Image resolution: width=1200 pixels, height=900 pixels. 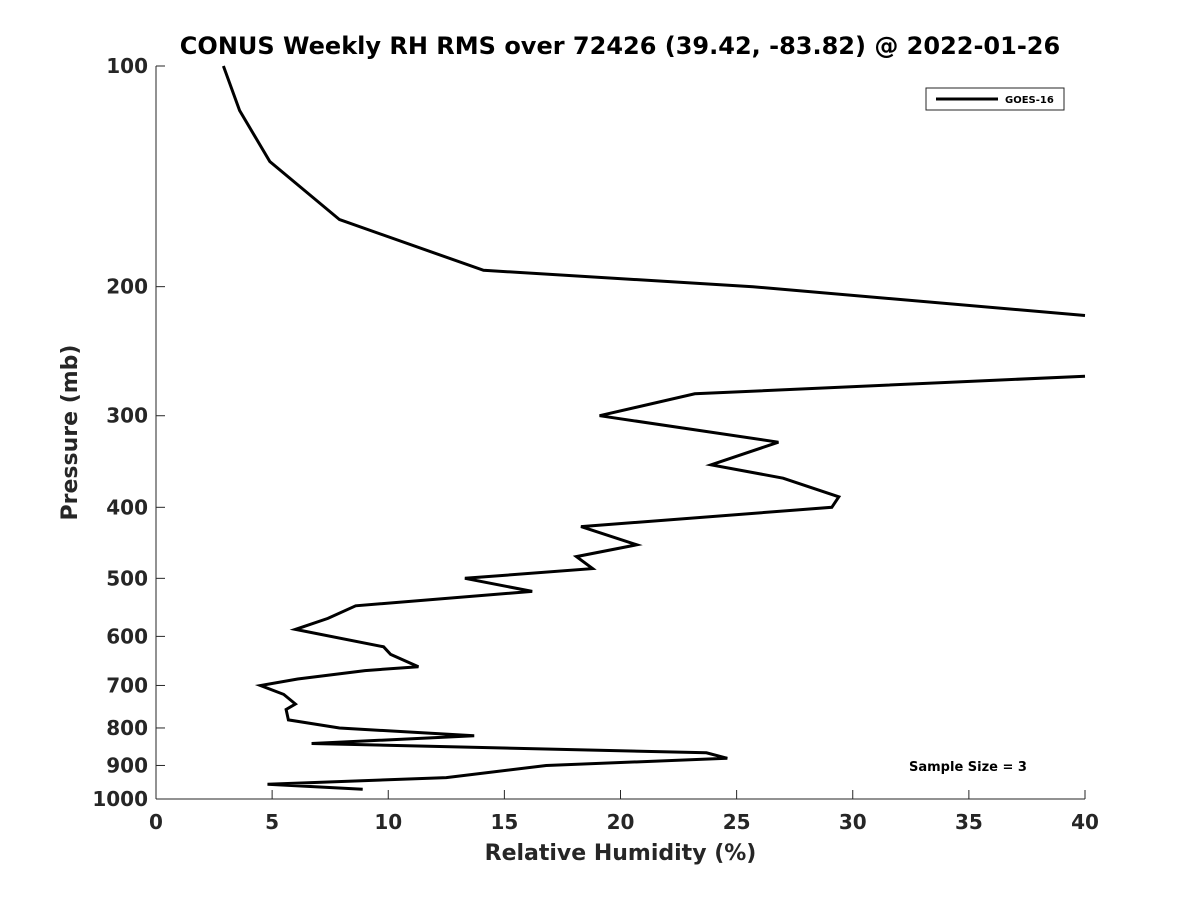 What do you see at coordinates (968, 767) in the screenshot?
I see `sample-size-annotation: Sample Size = 3` at bounding box center [968, 767].